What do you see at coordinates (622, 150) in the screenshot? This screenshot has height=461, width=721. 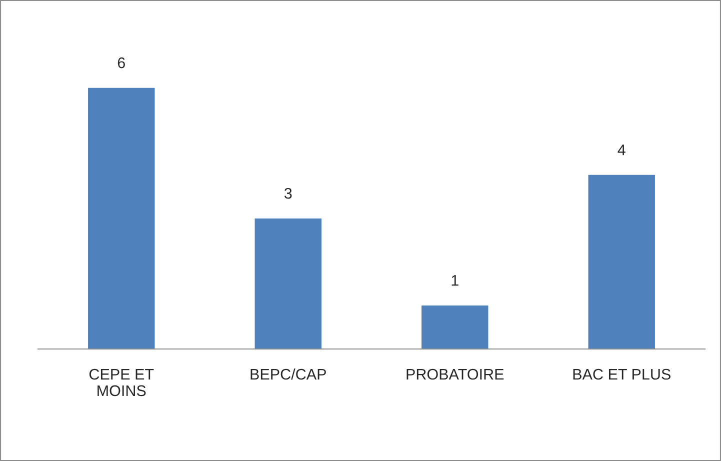 I see `data-label: 4` at bounding box center [622, 150].